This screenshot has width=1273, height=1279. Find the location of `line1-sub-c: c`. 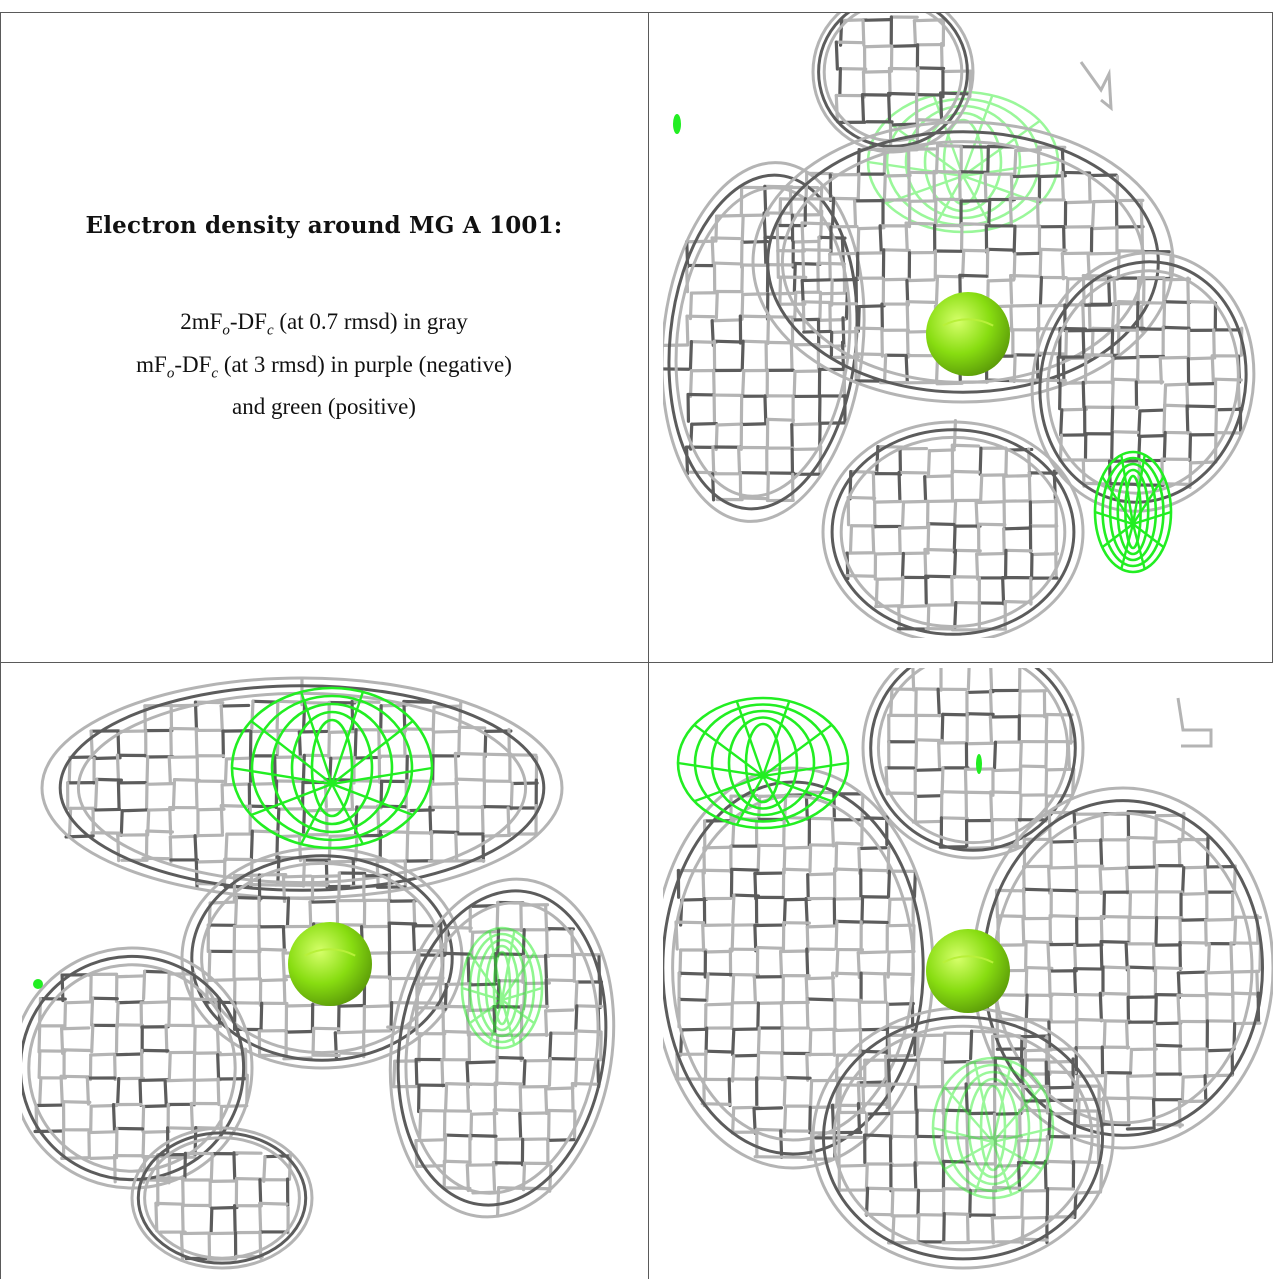

line1-sub-c: c is located at coordinates (270, 330).